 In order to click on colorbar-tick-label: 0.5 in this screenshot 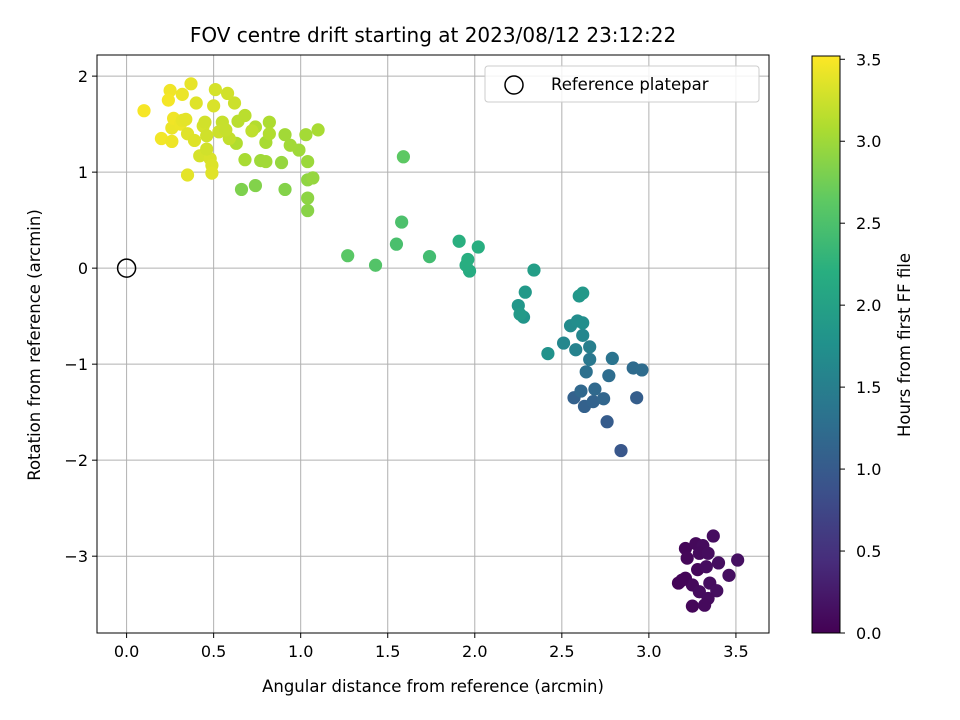, I will do `click(868, 551)`.